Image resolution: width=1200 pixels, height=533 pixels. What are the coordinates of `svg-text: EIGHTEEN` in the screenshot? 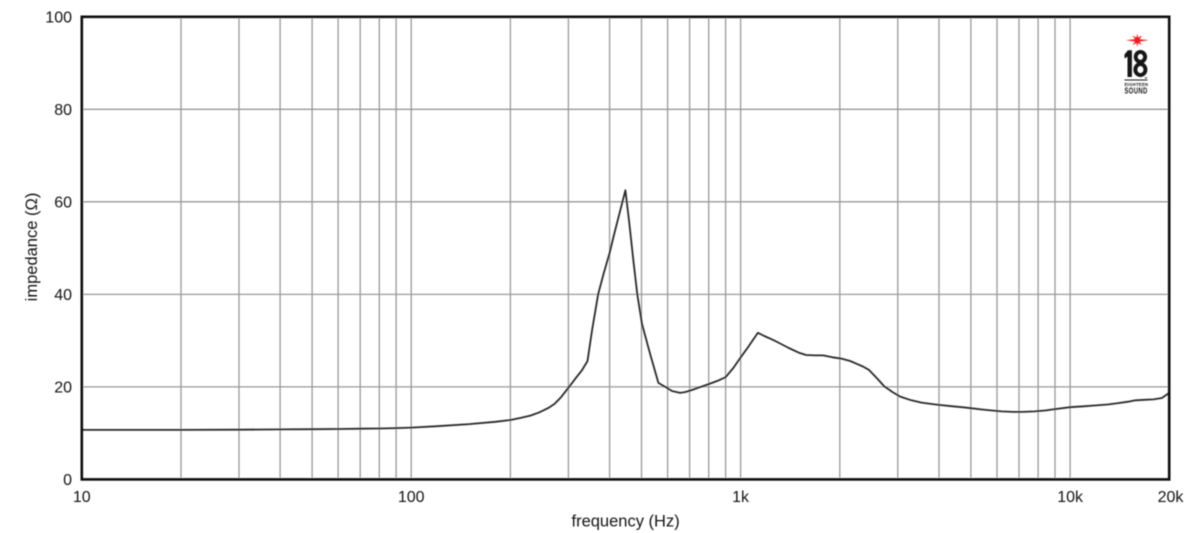 It's located at (1137, 84).